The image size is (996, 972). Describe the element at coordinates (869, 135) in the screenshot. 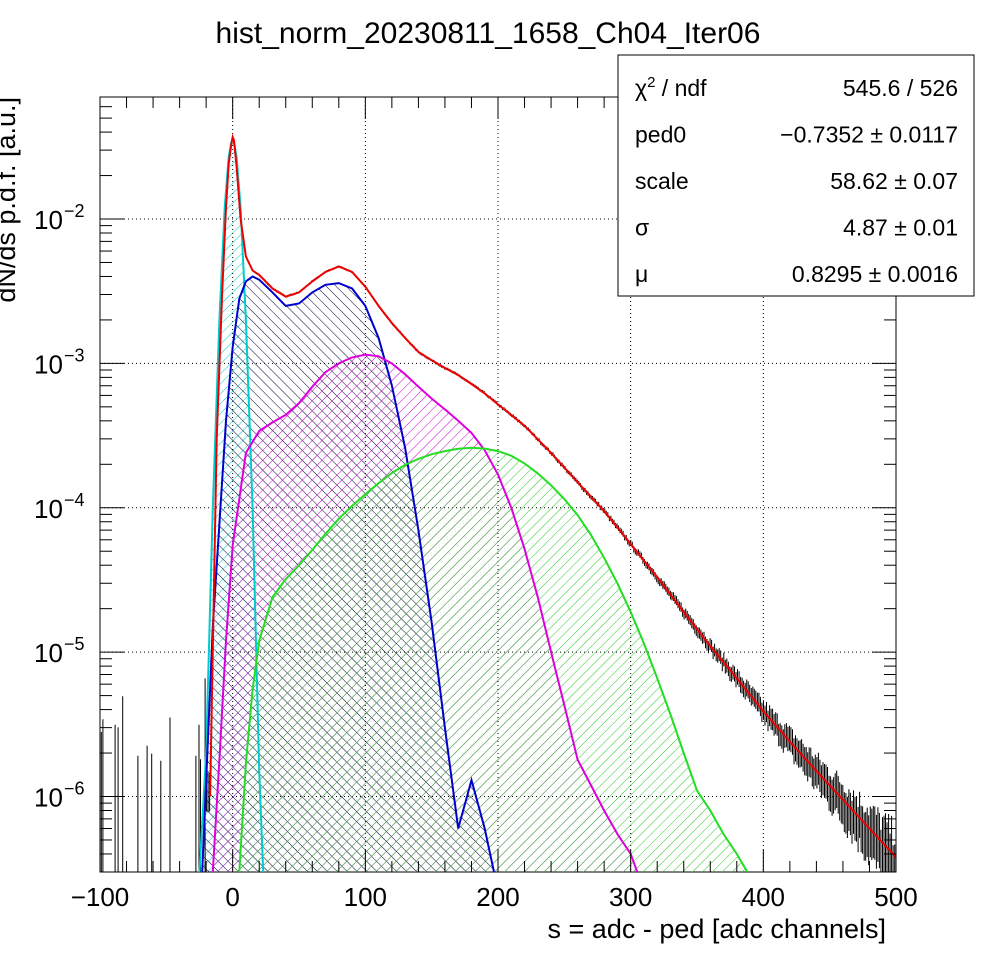

I see `stat-value: −0.7352 ± 0.0117` at that location.